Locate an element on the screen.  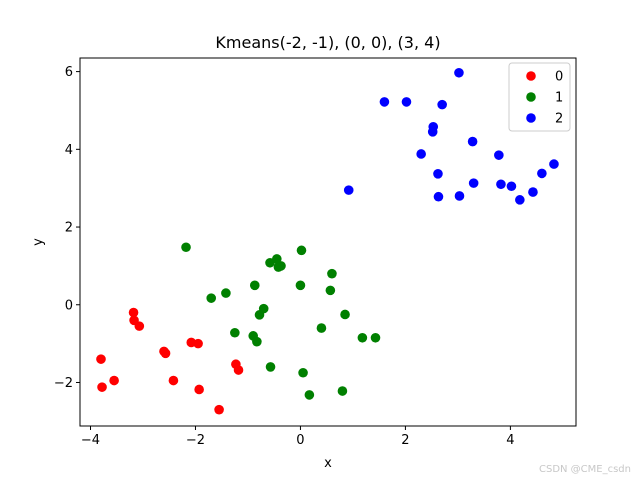
x-tick-label: −4 is located at coordinates (90, 440).